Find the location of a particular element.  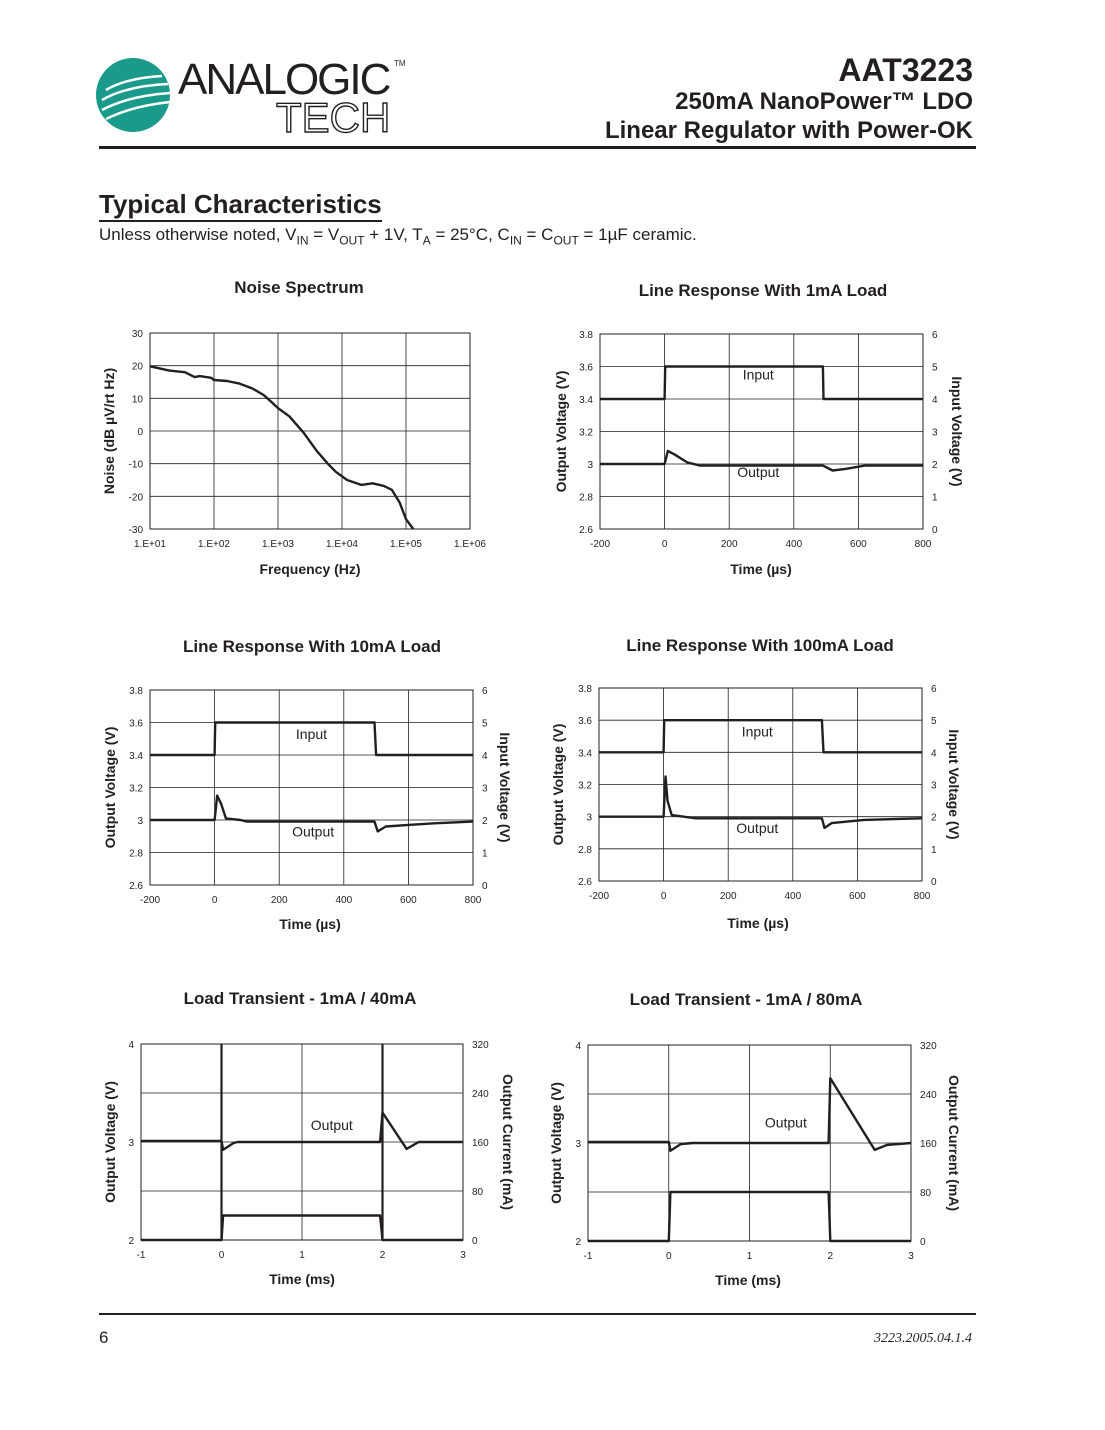

logo-tm: TM is located at coordinates (400, 63).